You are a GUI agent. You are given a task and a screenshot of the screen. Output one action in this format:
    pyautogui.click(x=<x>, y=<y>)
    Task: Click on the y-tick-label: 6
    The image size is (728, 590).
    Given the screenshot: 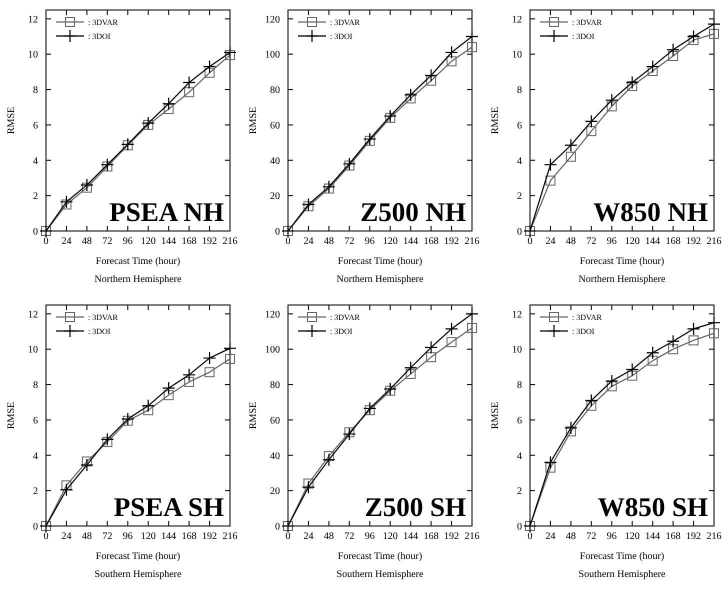 What is the action you would take?
    pyautogui.click(x=519, y=126)
    